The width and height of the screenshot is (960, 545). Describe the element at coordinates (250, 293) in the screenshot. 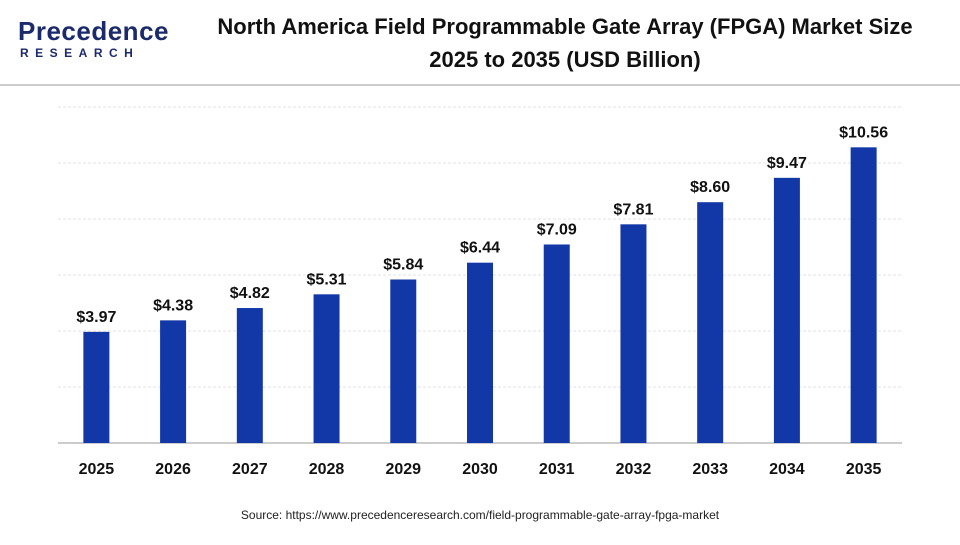

I see `value-label: $4.82` at that location.